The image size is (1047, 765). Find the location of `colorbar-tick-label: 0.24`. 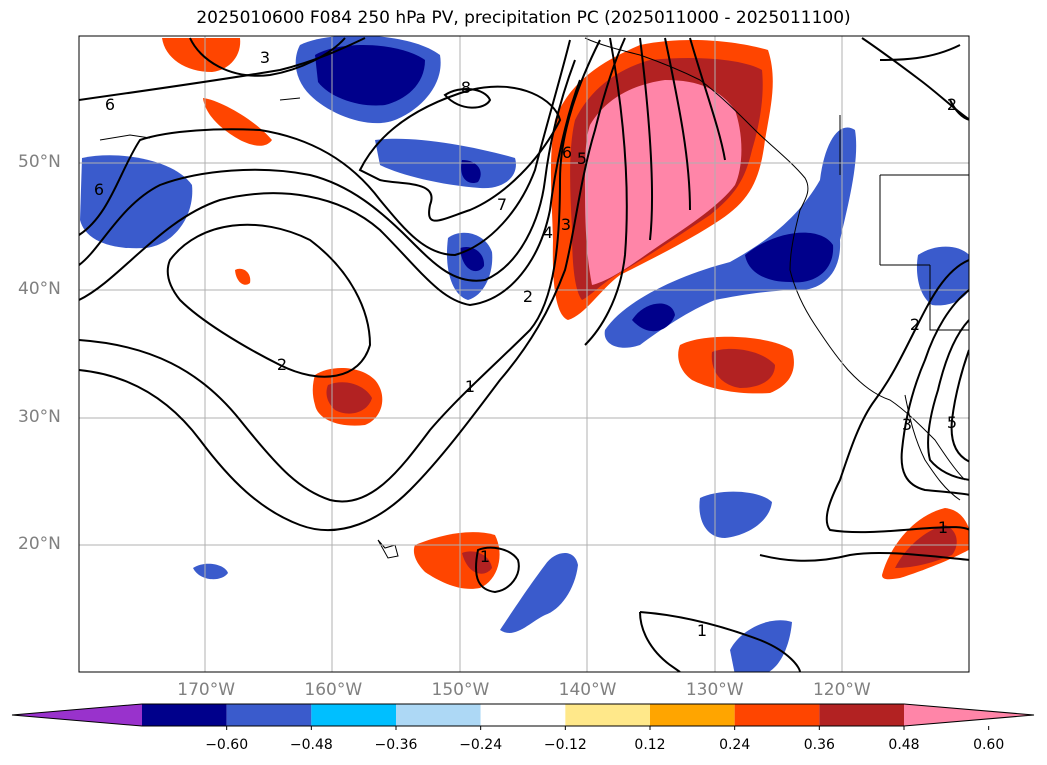

colorbar-tick-label: 0.24 is located at coordinates (735, 745).